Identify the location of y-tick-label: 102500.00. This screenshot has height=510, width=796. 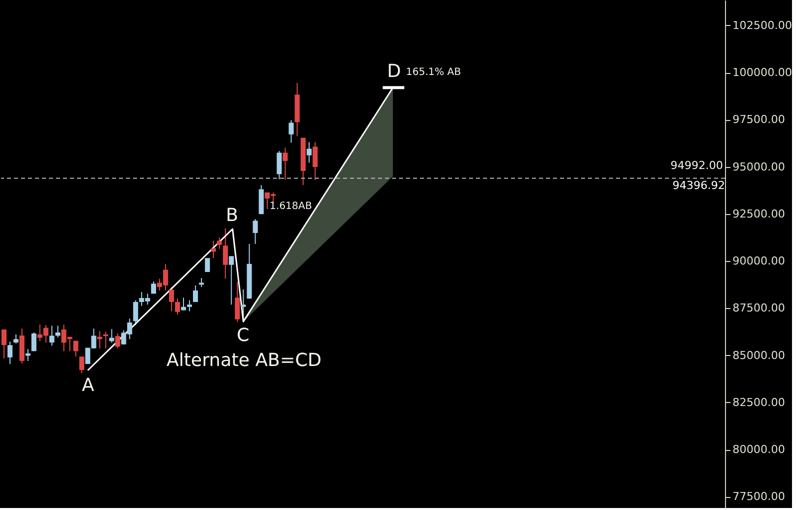
(762, 25).